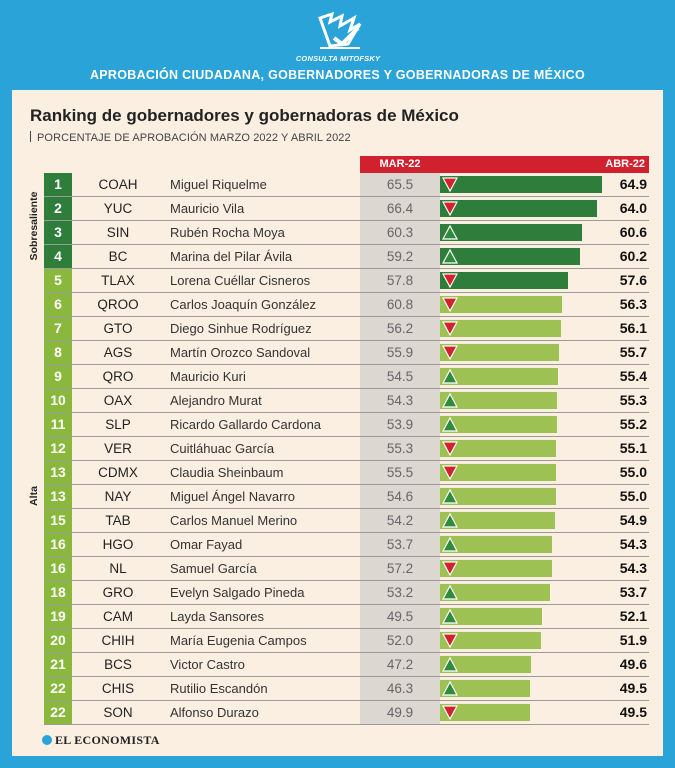 This screenshot has width=675, height=768. What do you see at coordinates (400, 520) in the screenshot?
I see `mar-value: 54.2` at bounding box center [400, 520].